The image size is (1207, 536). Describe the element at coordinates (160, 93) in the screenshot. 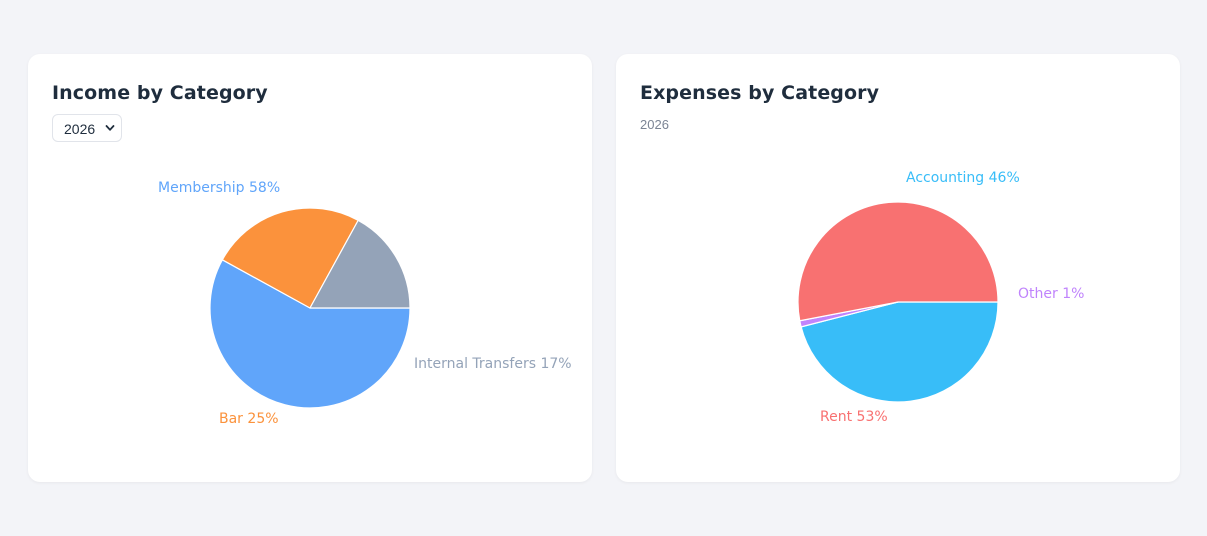

I see `income-title: Income by Category` at that location.